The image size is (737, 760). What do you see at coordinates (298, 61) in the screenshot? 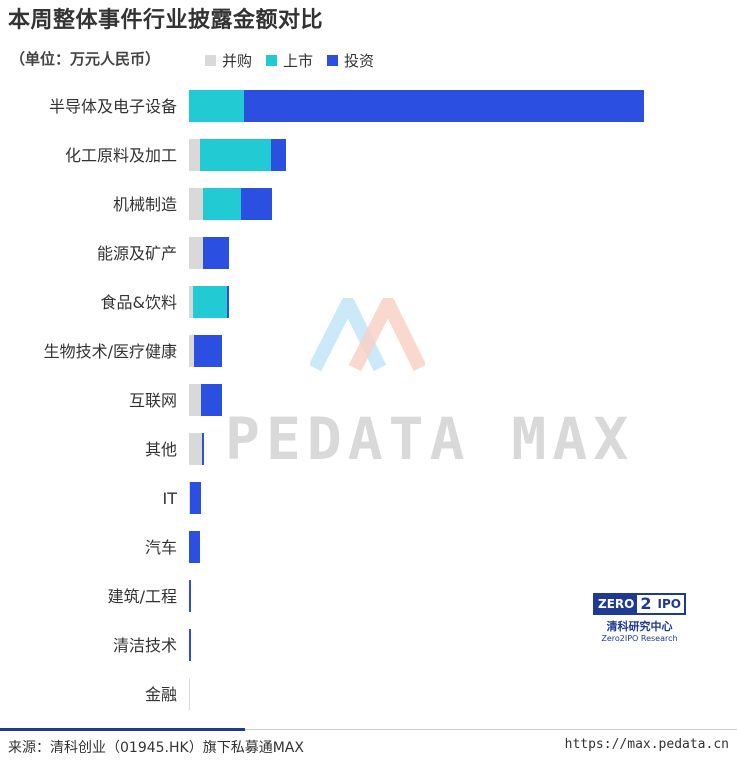
I see `legend-label-ipo: 上市` at bounding box center [298, 61].